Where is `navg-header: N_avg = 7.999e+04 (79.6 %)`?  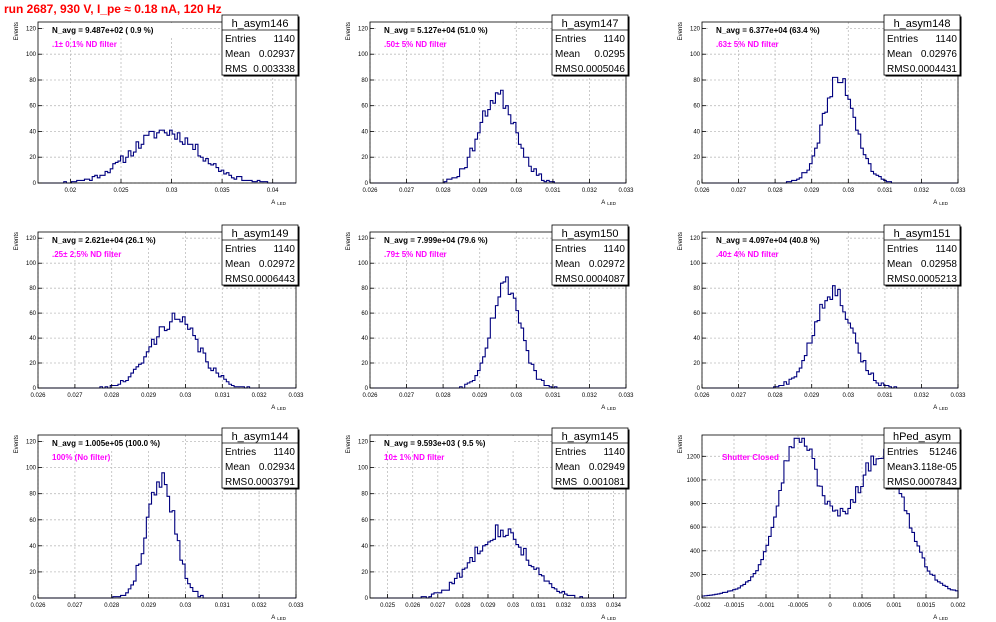
navg-header: N_avg = 7.999e+04 (79.6 %) is located at coordinates (436, 240).